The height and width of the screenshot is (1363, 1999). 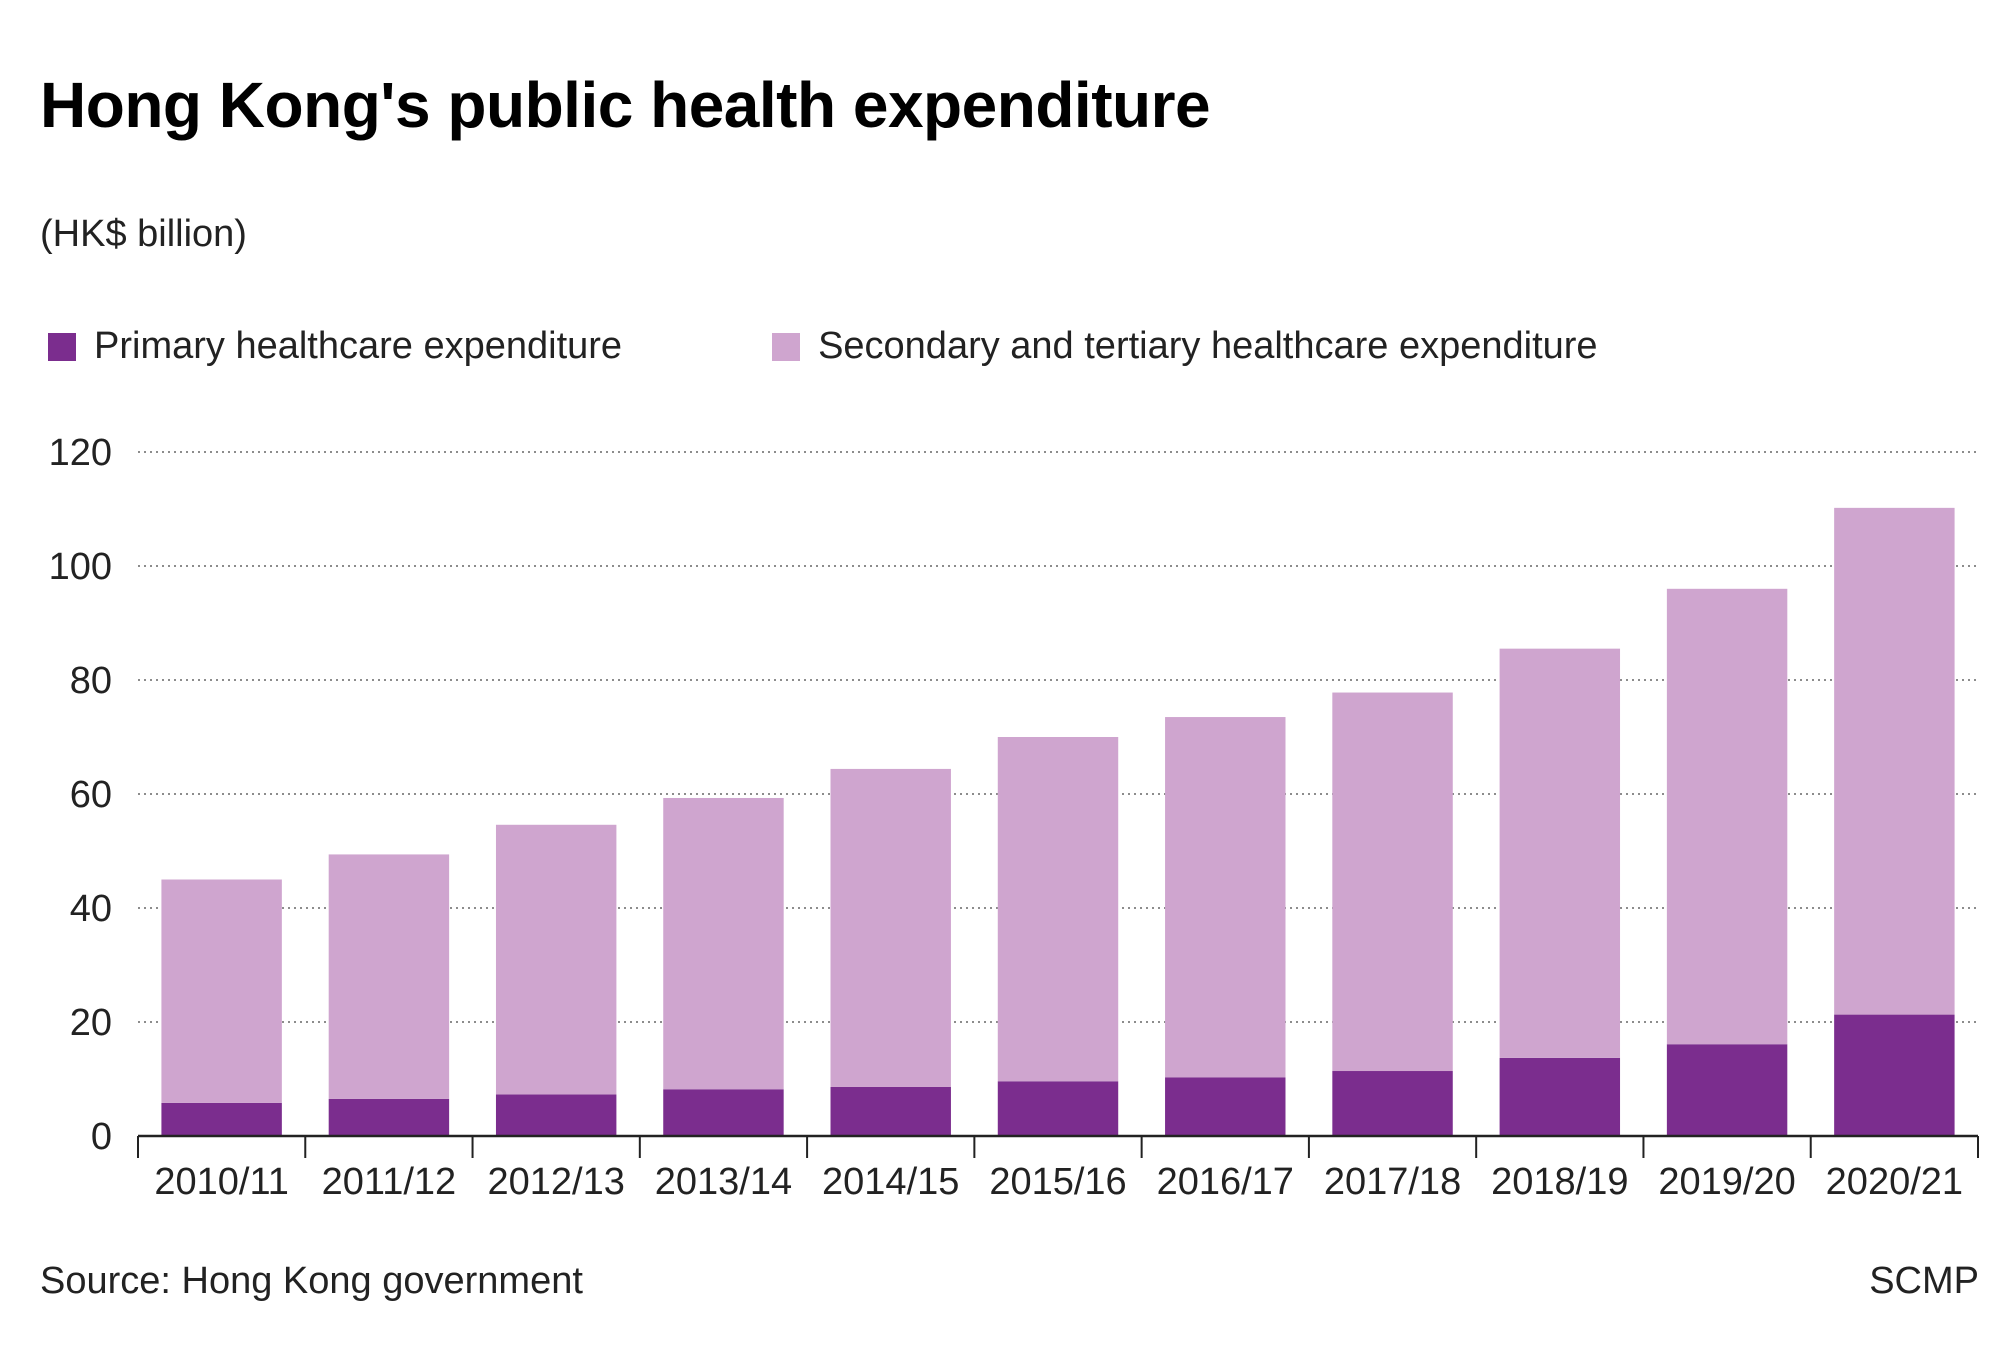 What do you see at coordinates (62, 346) in the screenshot?
I see `legend-swatch-primary` at bounding box center [62, 346].